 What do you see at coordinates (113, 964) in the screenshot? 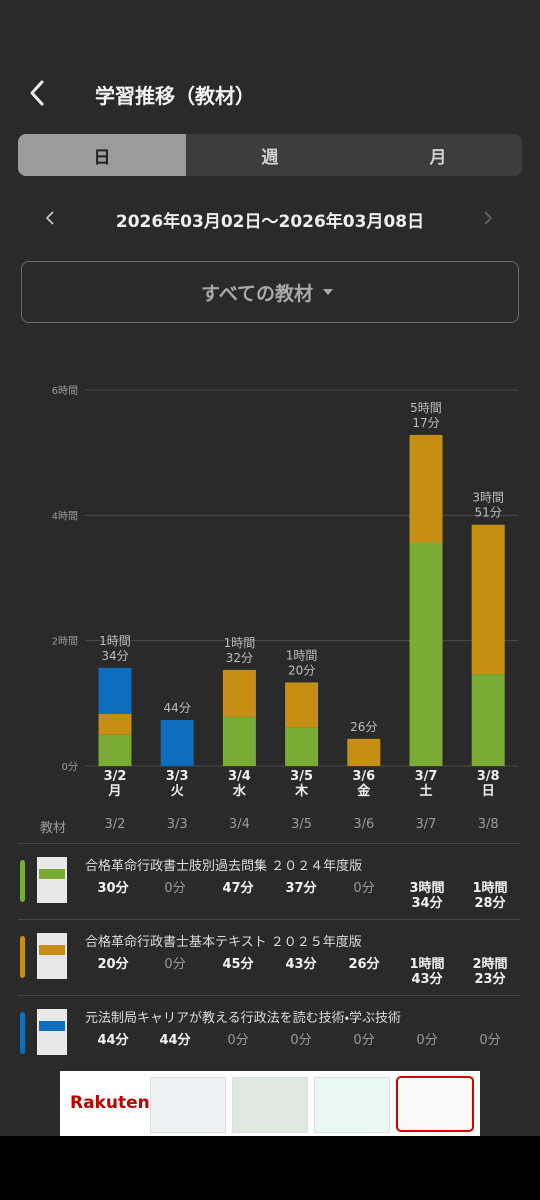
I see `row-value: 20分` at bounding box center [113, 964].